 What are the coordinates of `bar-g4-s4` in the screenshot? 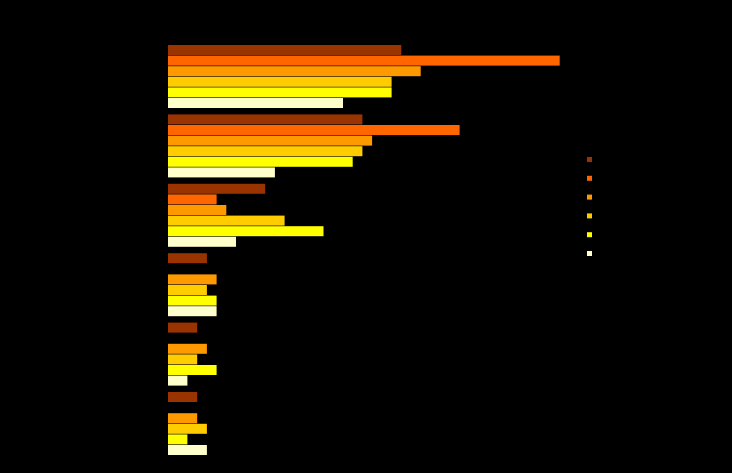 It's located at (187, 290).